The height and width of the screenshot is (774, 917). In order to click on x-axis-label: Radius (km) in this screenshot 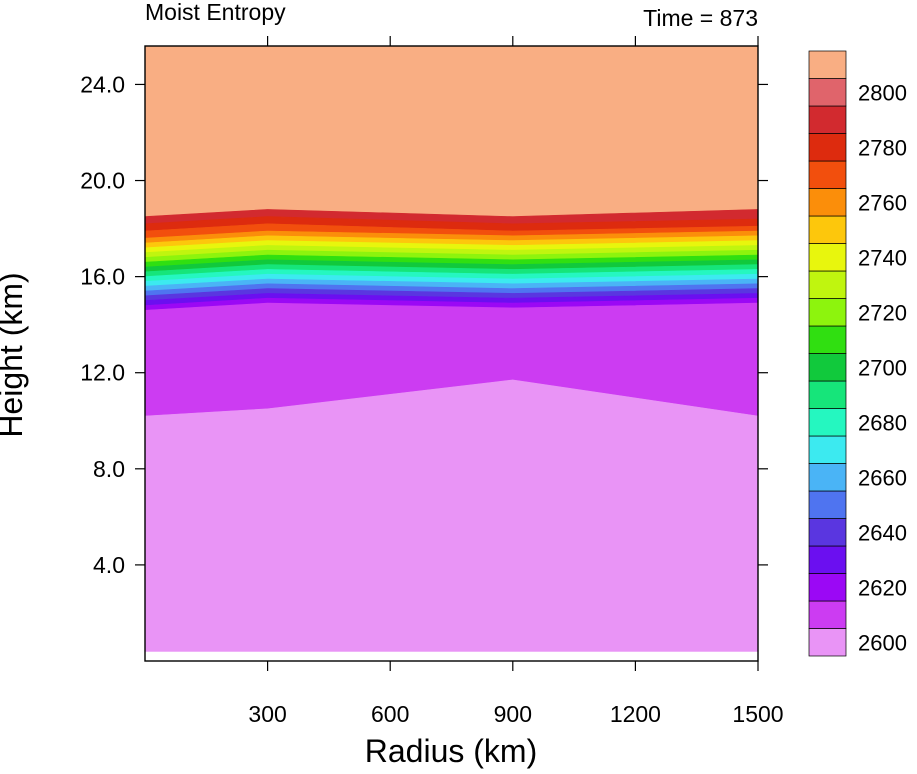, I will do `click(451, 751)`.